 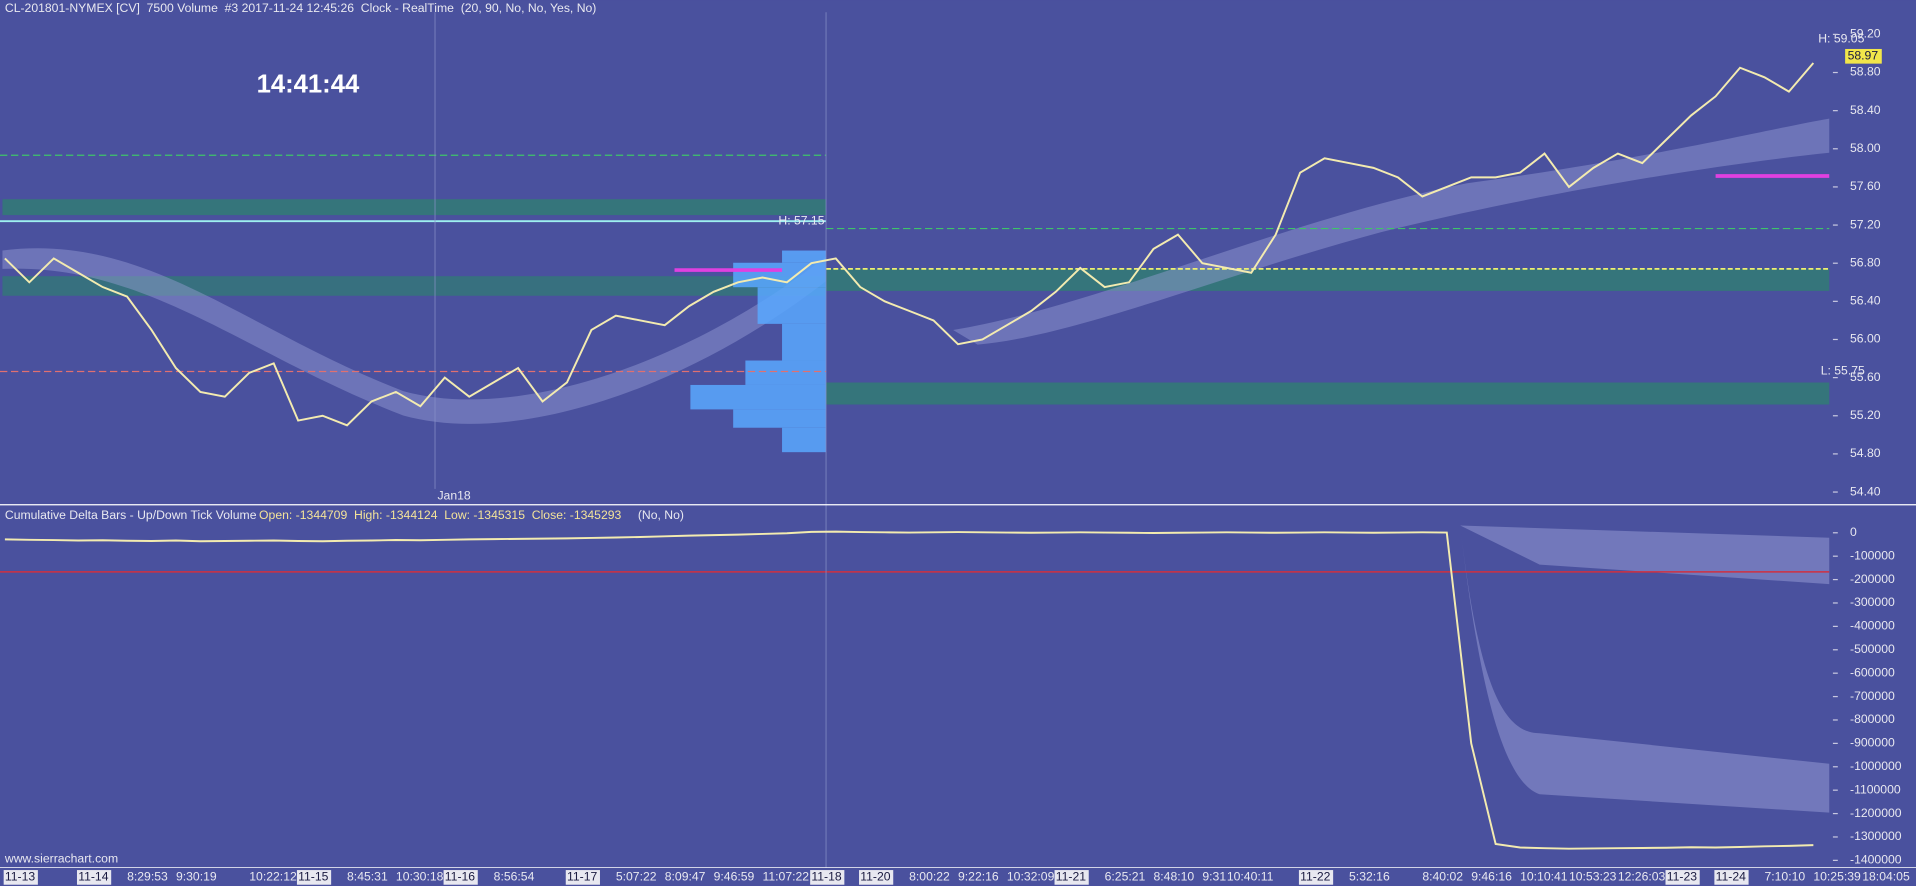 What do you see at coordinates (1872, 649) in the screenshot?
I see `y-tick-label: -500000` at bounding box center [1872, 649].